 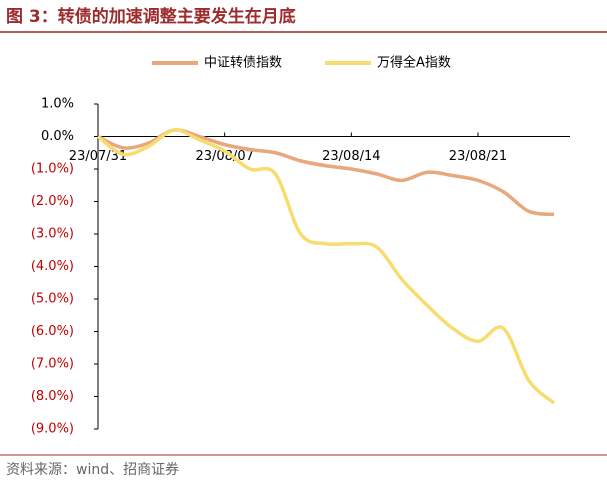 I want to click on series-line, so click(x=326, y=172).